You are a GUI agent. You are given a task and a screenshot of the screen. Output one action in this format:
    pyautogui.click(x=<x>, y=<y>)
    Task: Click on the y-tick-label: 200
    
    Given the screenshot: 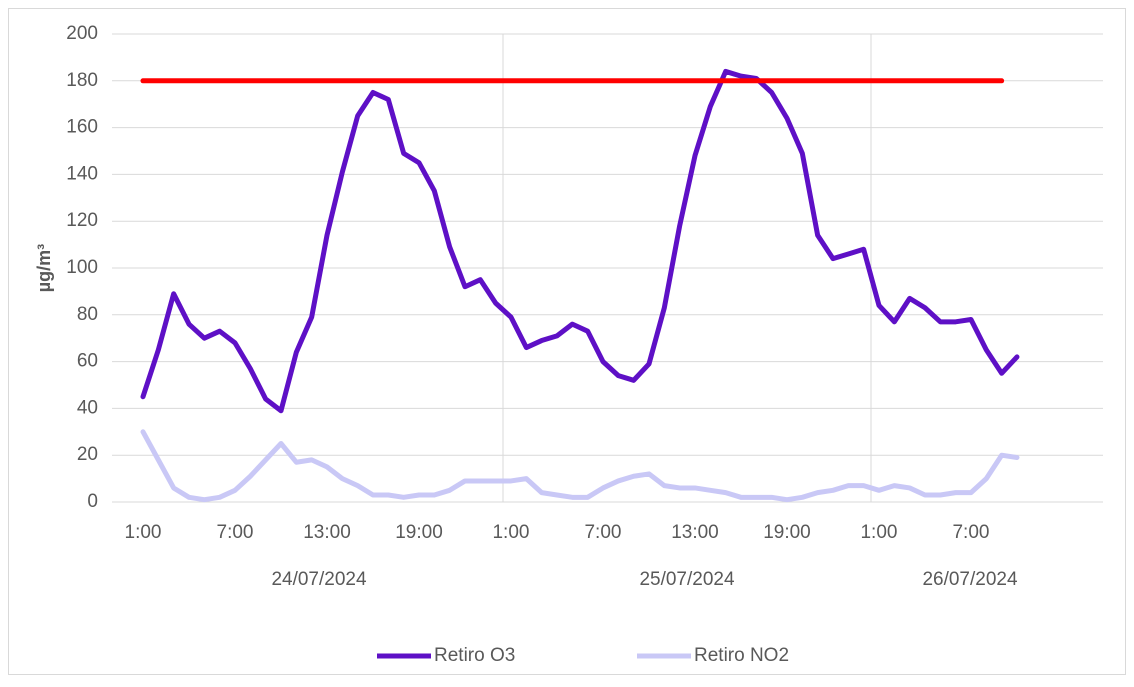 What is the action you would take?
    pyautogui.click(x=82, y=33)
    